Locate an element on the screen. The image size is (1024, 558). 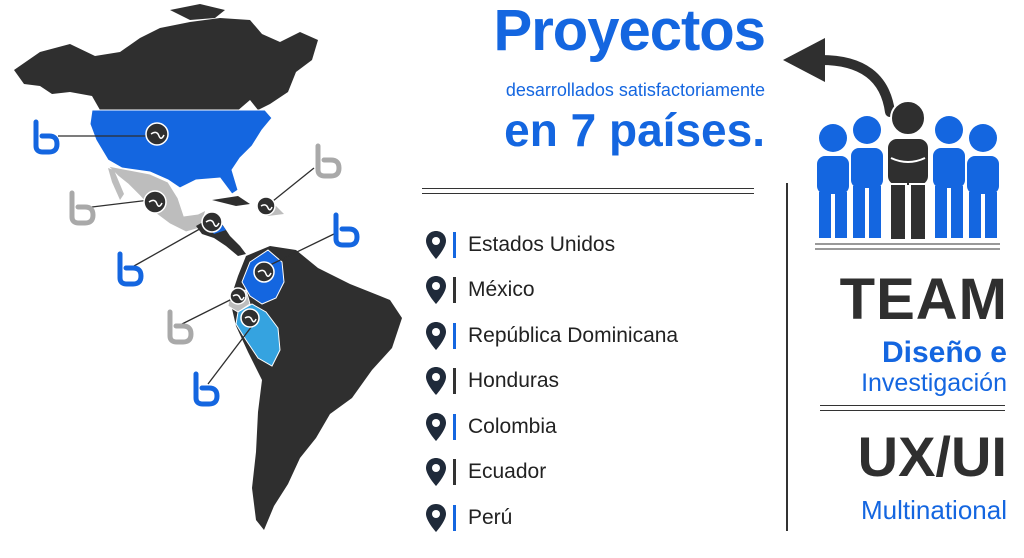
headline-title: Proyectos is located at coordinates (629, 31).